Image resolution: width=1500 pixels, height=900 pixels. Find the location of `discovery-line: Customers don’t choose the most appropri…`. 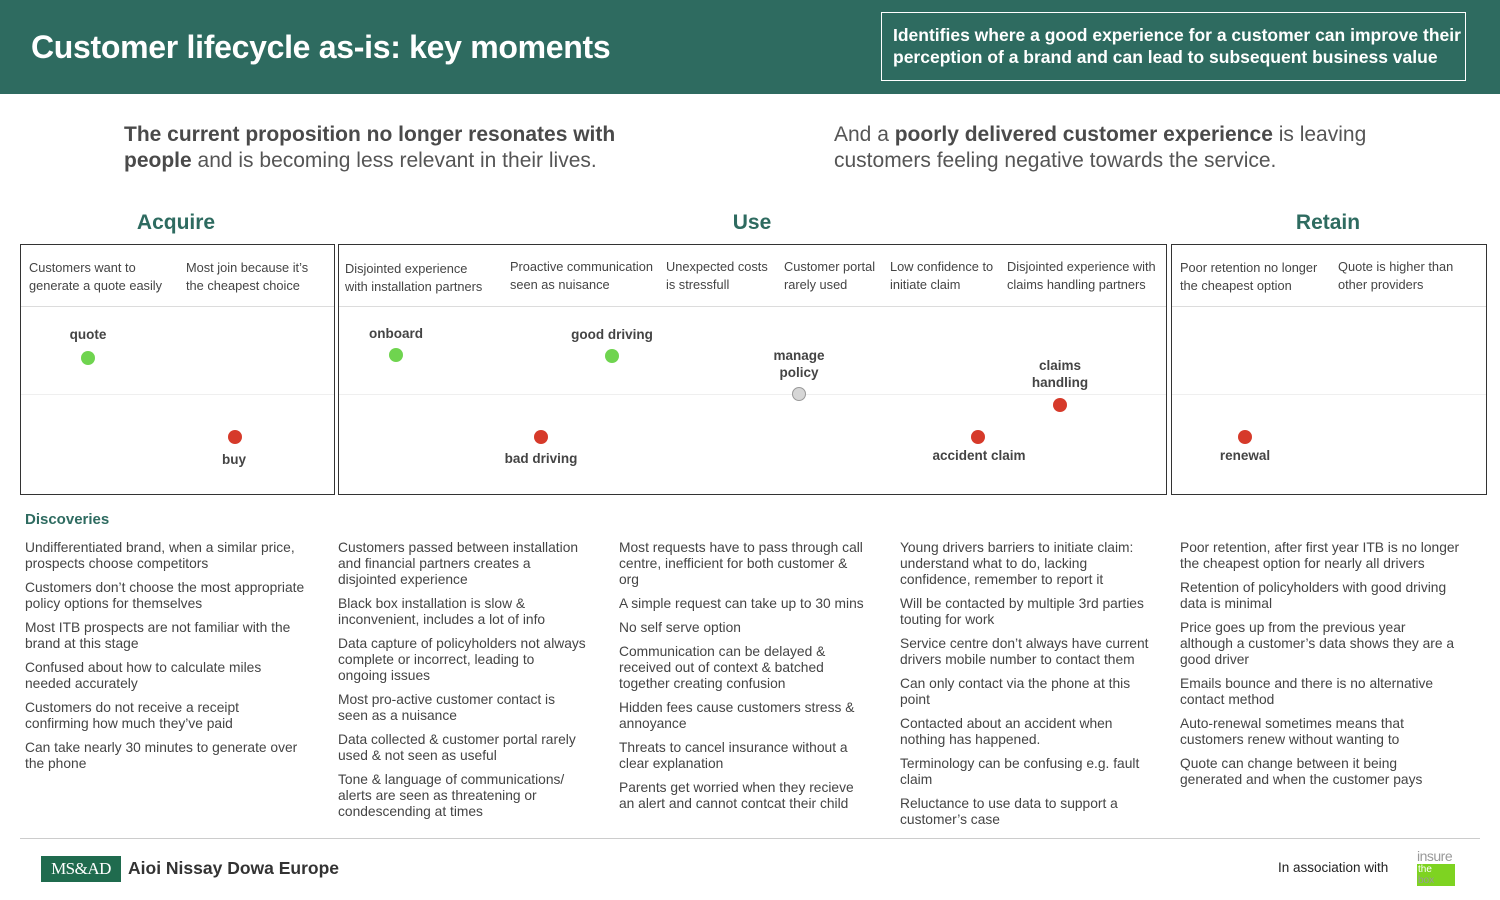

discovery-line: Customers don’t choose the most appropri… is located at coordinates (165, 587).